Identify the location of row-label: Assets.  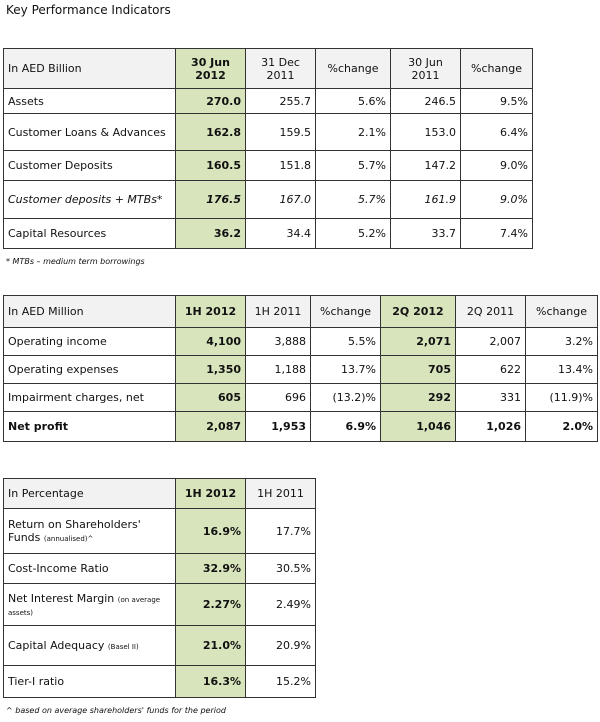
(89, 101).